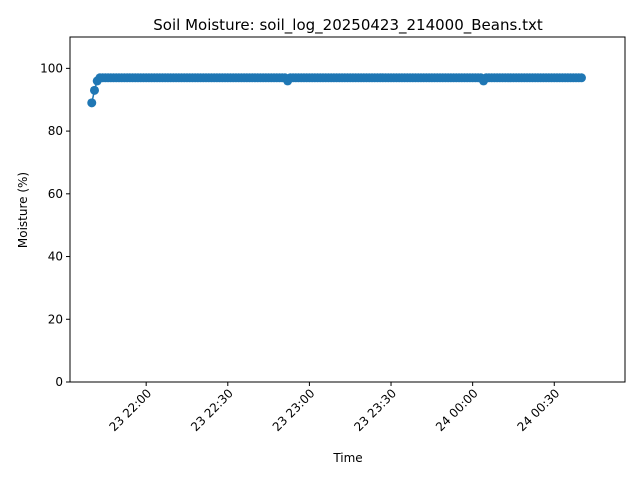  What do you see at coordinates (212, 410) in the screenshot?
I see `x-tick-label: 23 22:30` at bounding box center [212, 410].